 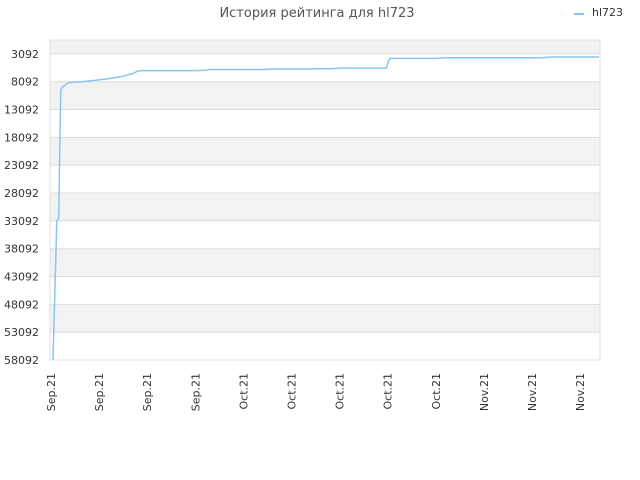 What do you see at coordinates (25, 82) in the screenshot?
I see `y-tick-label: 8092` at bounding box center [25, 82].